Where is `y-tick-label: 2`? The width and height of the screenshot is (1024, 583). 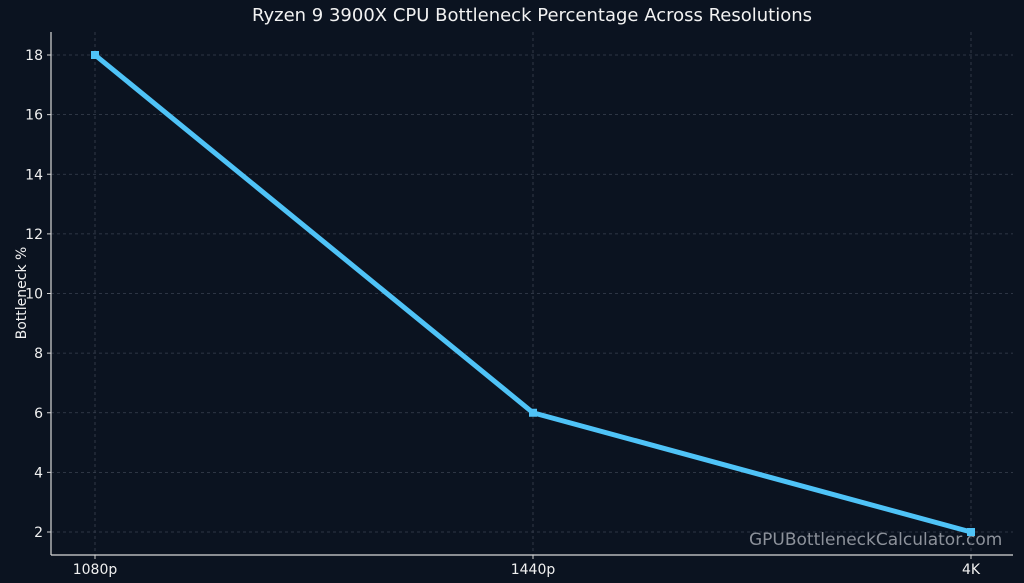 y-tick-label: 2 is located at coordinates (38, 533).